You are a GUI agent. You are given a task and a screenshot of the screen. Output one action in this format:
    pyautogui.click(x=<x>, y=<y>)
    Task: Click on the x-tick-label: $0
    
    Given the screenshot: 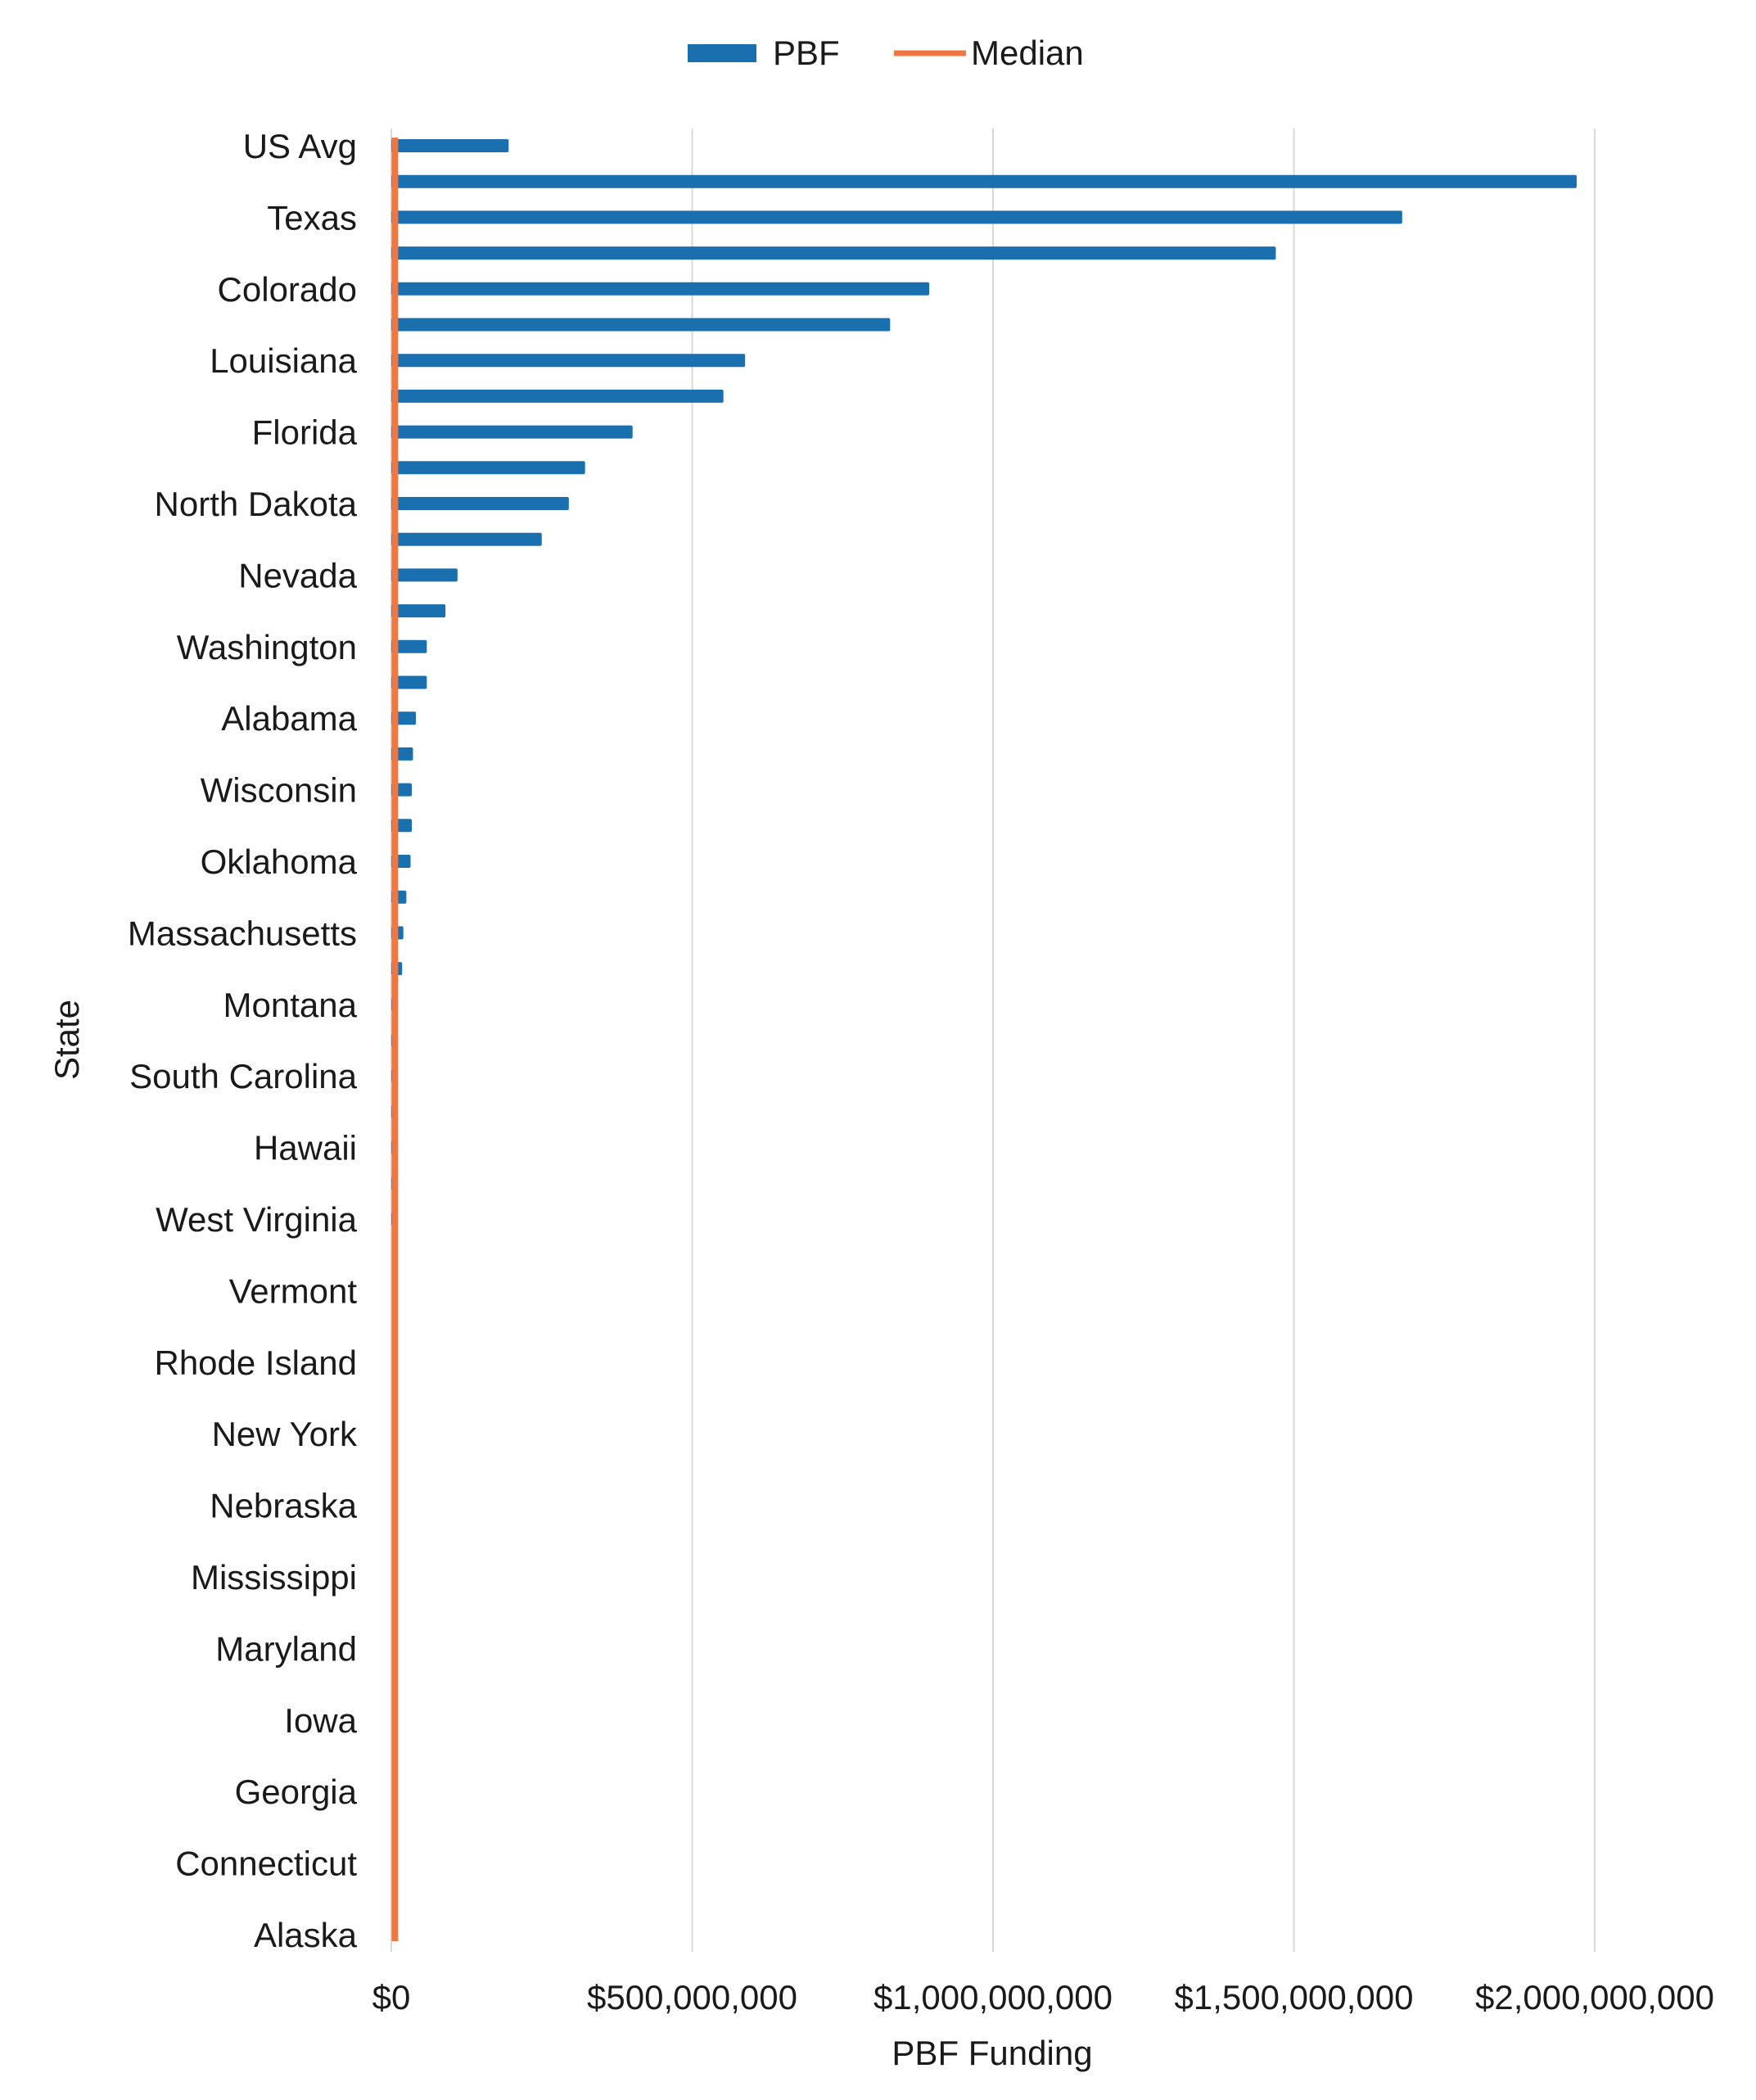 What is the action you would take?
    pyautogui.click(x=391, y=1997)
    